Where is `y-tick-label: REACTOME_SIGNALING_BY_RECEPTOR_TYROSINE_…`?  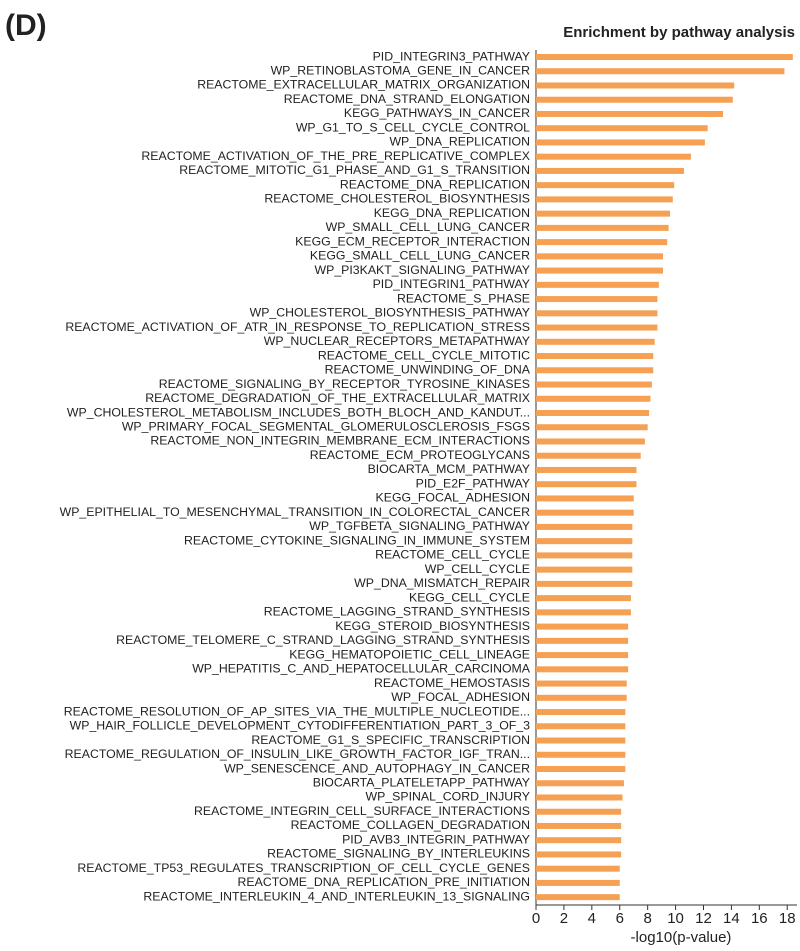
y-tick-label: REACTOME_SIGNALING_BY_RECEPTOR_TYROSINE_… is located at coordinates (344, 384).